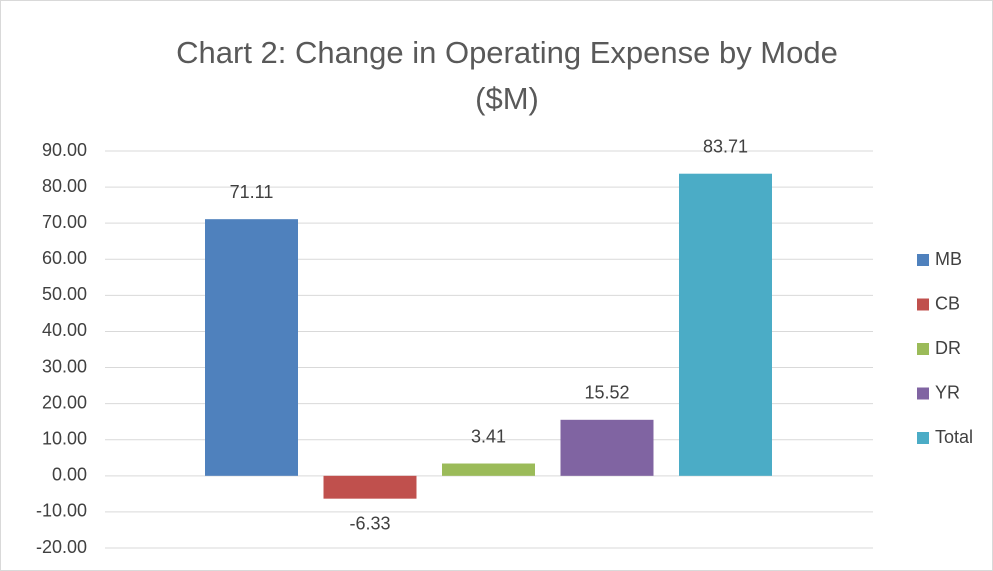  What do you see at coordinates (252, 192) in the screenshot?
I see `data-label: 71.11` at bounding box center [252, 192].